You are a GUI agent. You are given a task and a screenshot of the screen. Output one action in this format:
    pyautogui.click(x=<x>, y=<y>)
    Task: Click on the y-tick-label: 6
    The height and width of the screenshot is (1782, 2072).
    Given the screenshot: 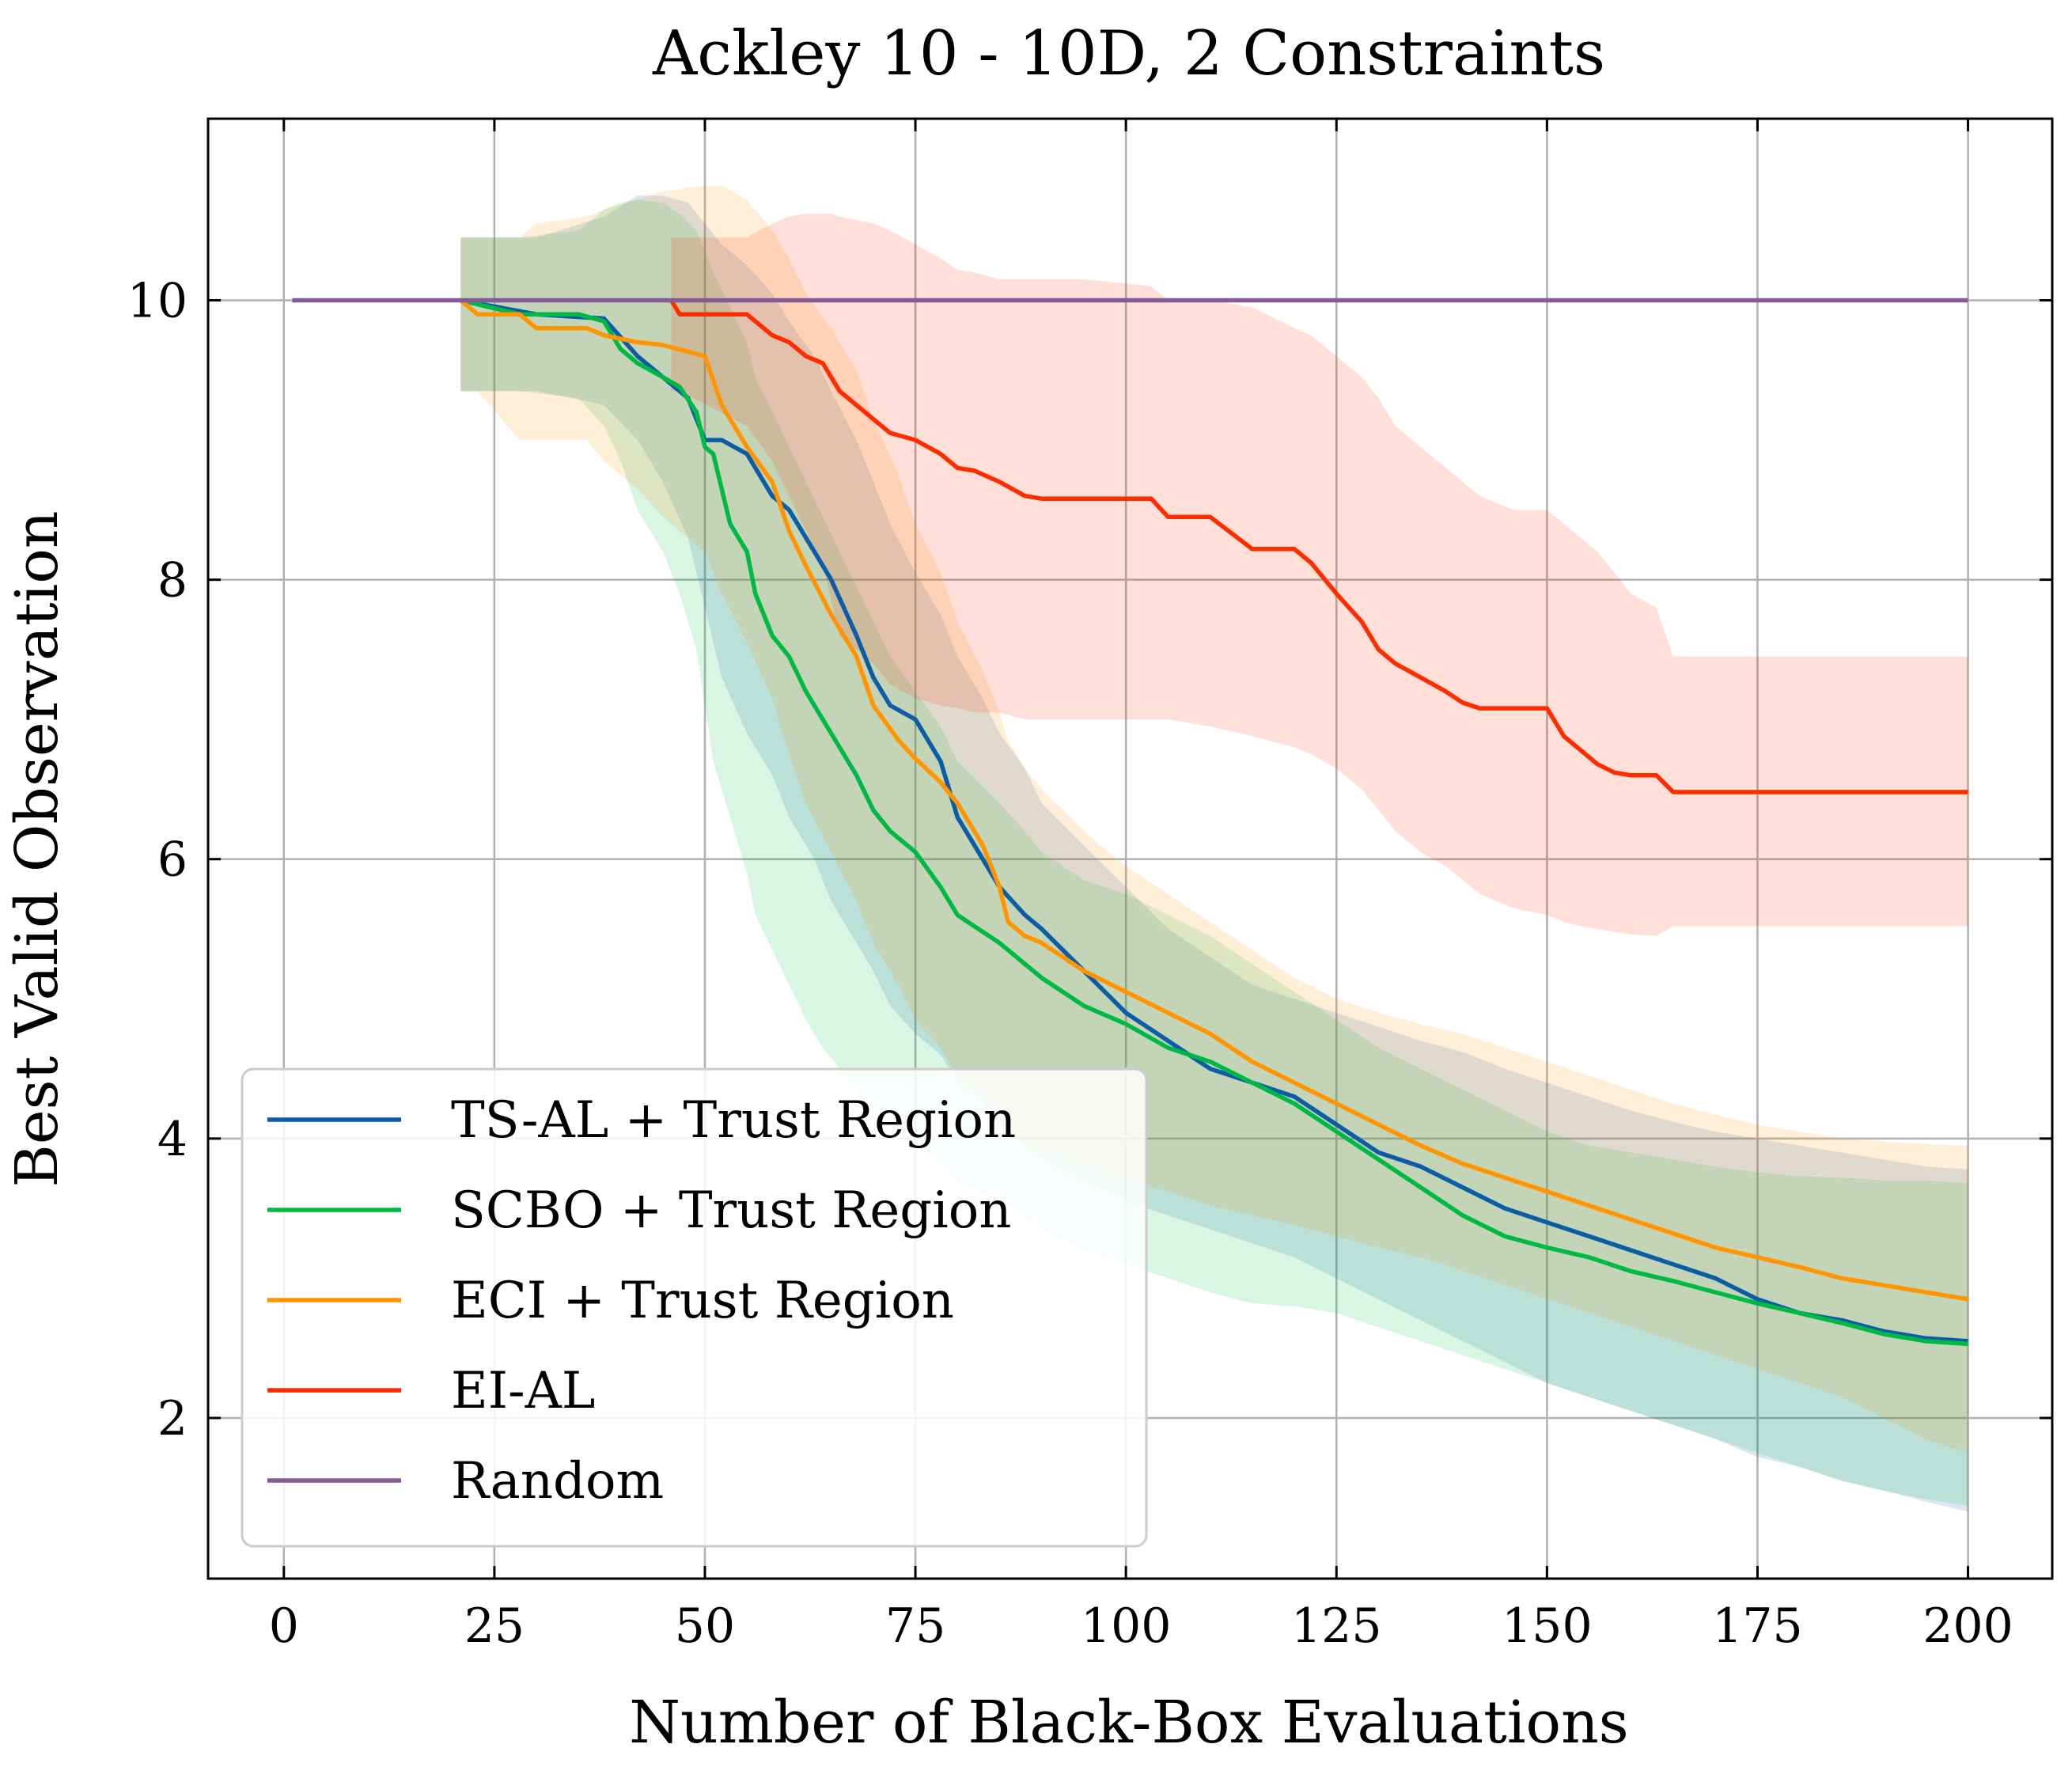 What is the action you would take?
    pyautogui.click(x=172, y=860)
    